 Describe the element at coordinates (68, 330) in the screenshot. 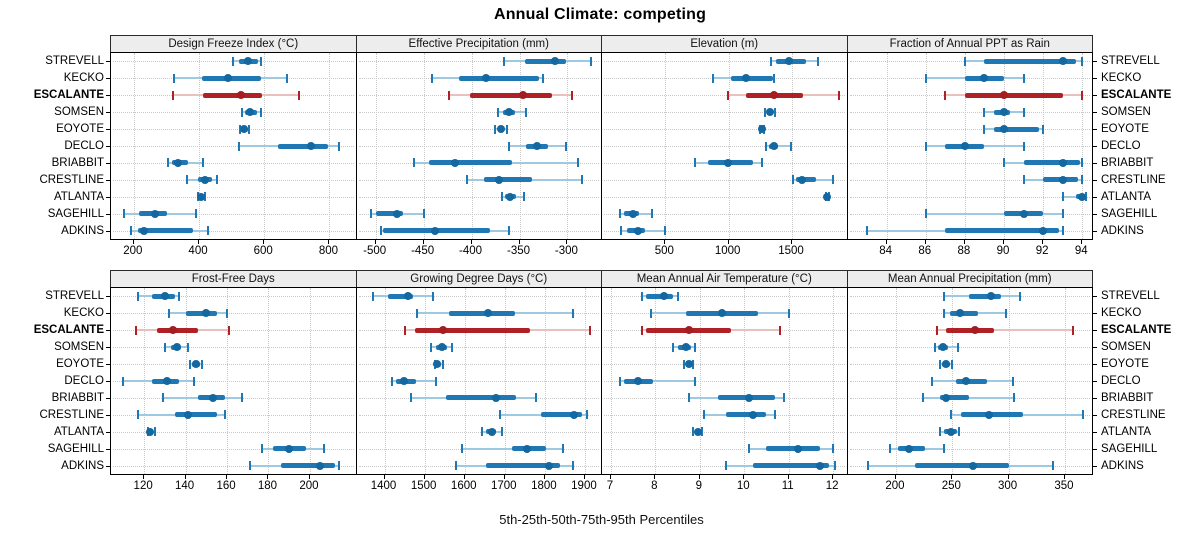

I see `site-label-left: ESCALANTE` at that location.